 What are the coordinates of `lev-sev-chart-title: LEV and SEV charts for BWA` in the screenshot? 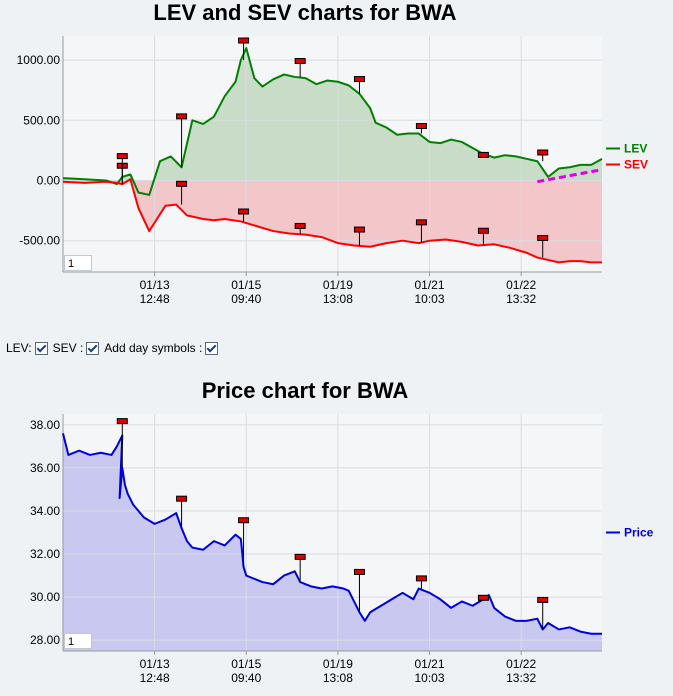 It's located at (305, 12).